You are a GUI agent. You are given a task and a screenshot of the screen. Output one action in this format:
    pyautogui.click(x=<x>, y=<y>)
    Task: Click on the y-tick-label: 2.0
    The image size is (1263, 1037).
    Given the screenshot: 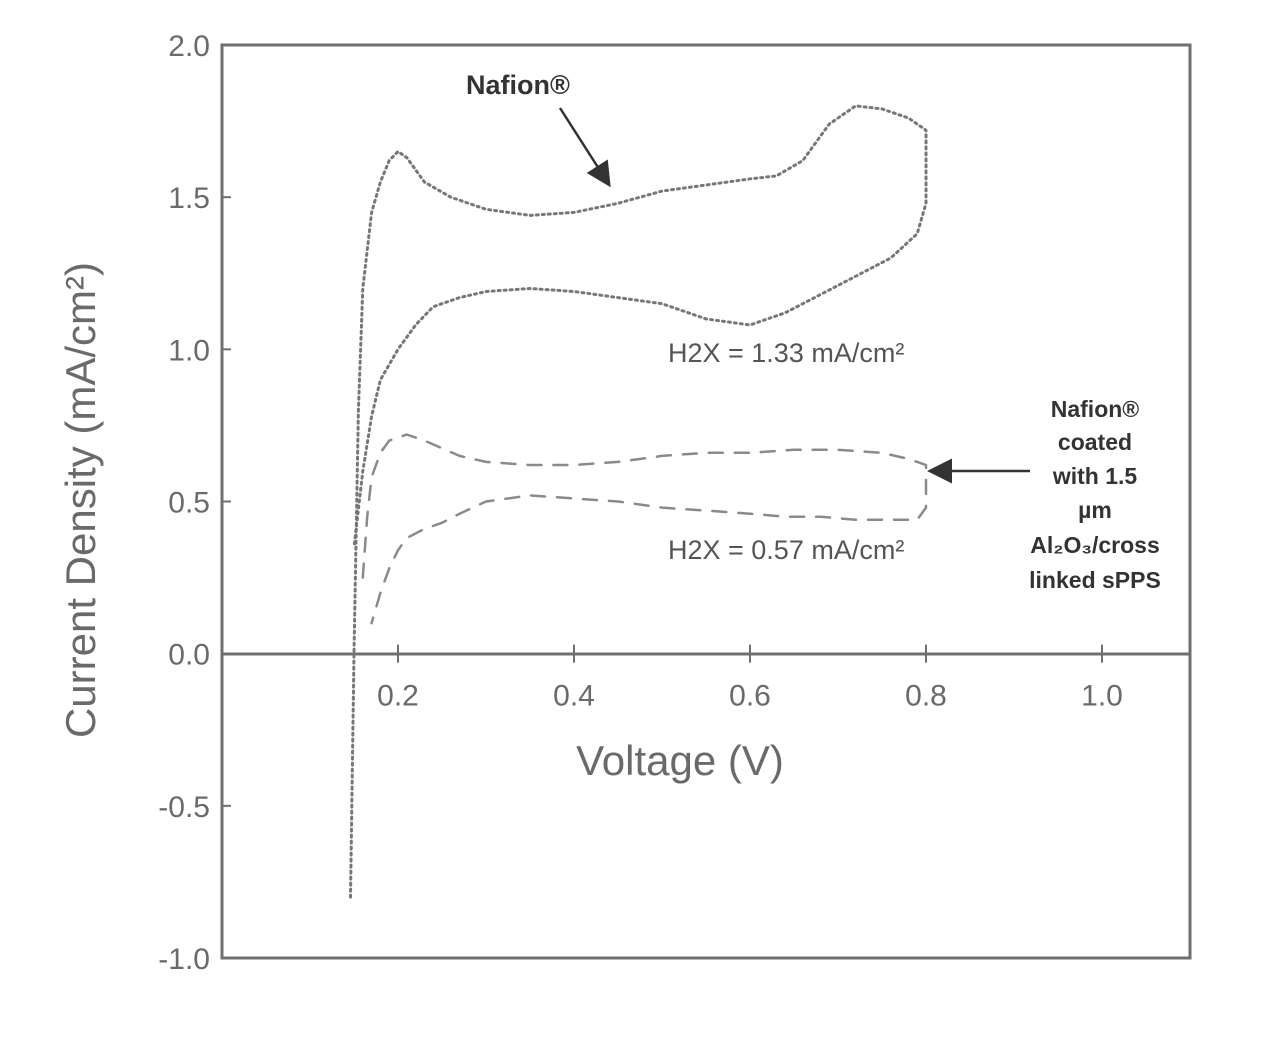 What is the action you would take?
    pyautogui.click(x=189, y=46)
    